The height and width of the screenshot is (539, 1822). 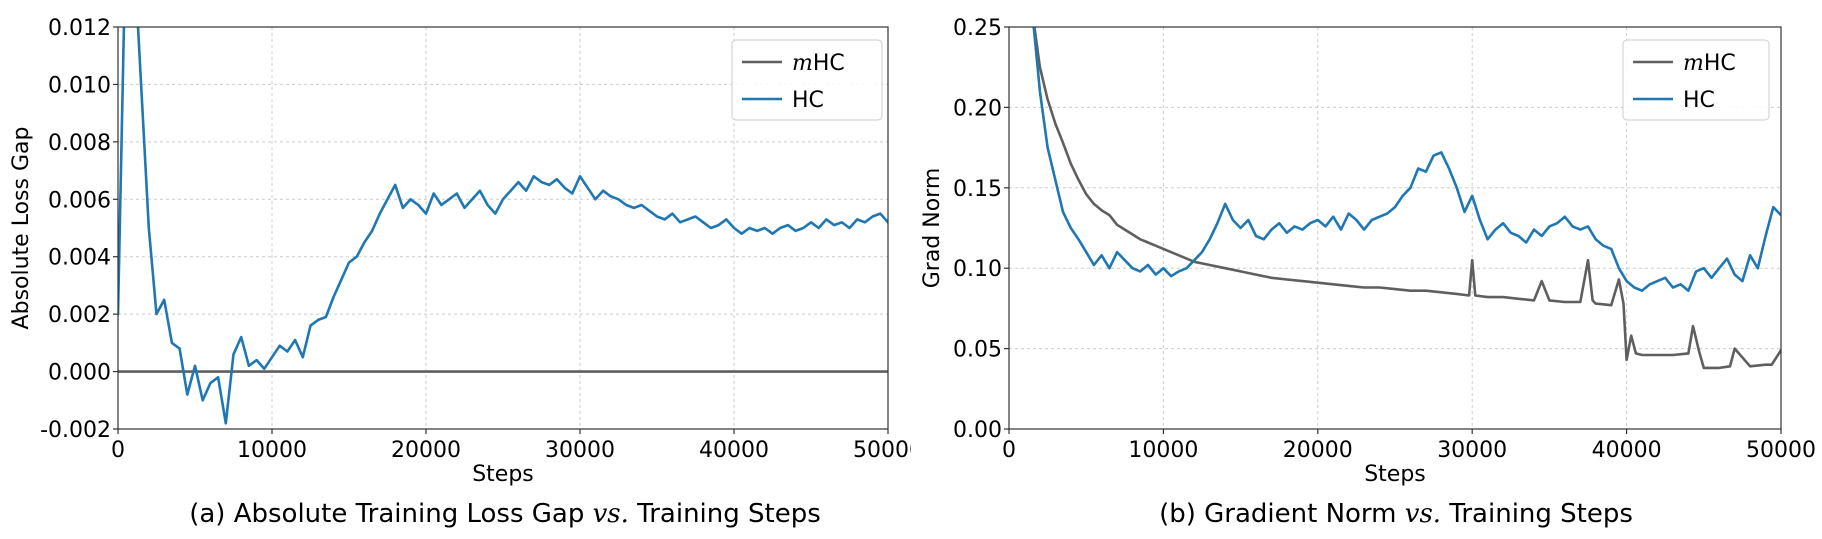 I want to click on figure-caption: (b) Gradient Norm vs. Training Steps, so click(x=1396, y=514).